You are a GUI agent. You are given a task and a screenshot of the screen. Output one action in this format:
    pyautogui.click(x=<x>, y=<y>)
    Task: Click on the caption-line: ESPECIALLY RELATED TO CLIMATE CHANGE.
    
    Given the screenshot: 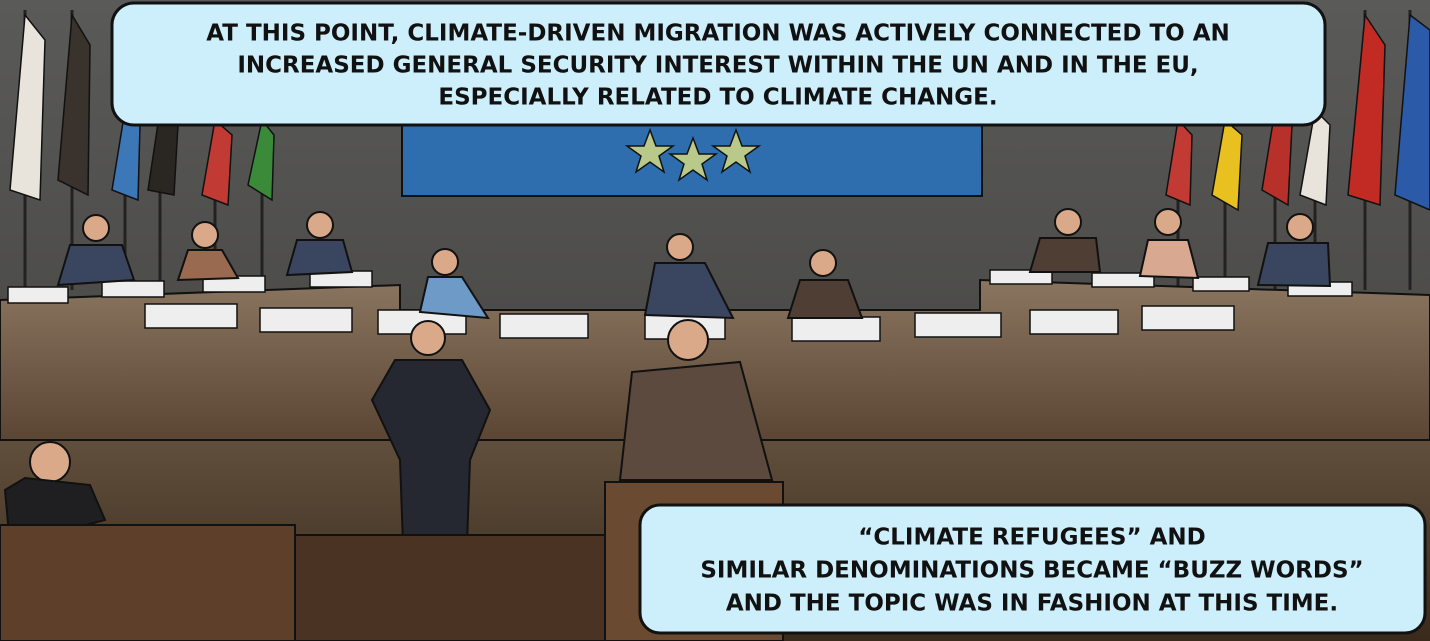 What is the action you would take?
    pyautogui.click(x=717, y=98)
    